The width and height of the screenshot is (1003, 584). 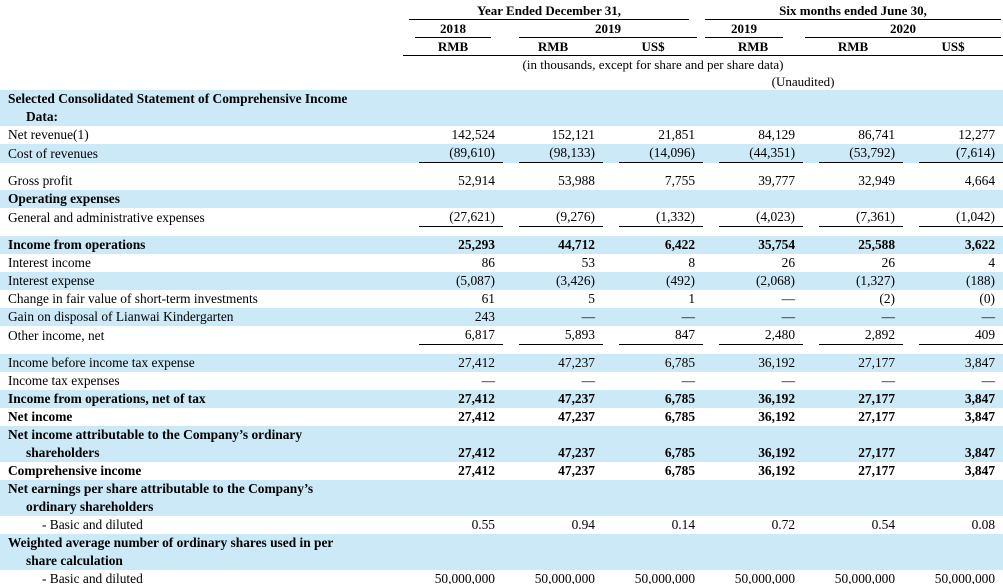 I want to click on value-cell: (5,087), so click(x=453, y=281).